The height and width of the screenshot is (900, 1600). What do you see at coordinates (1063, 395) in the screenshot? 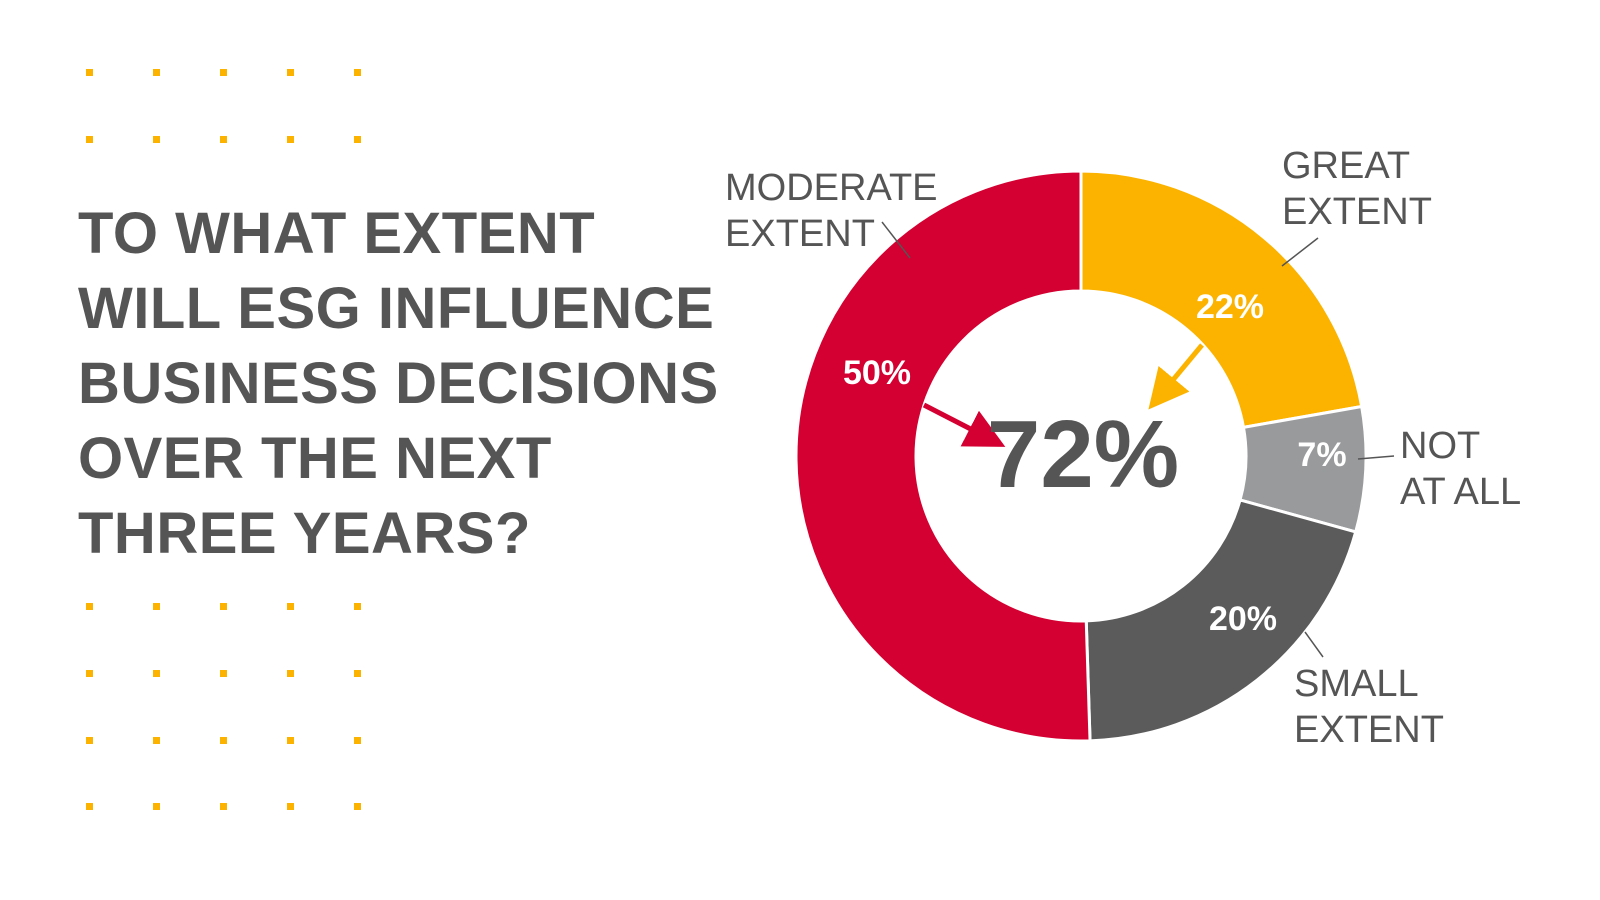
I see `total-arrows` at bounding box center [1063, 395].